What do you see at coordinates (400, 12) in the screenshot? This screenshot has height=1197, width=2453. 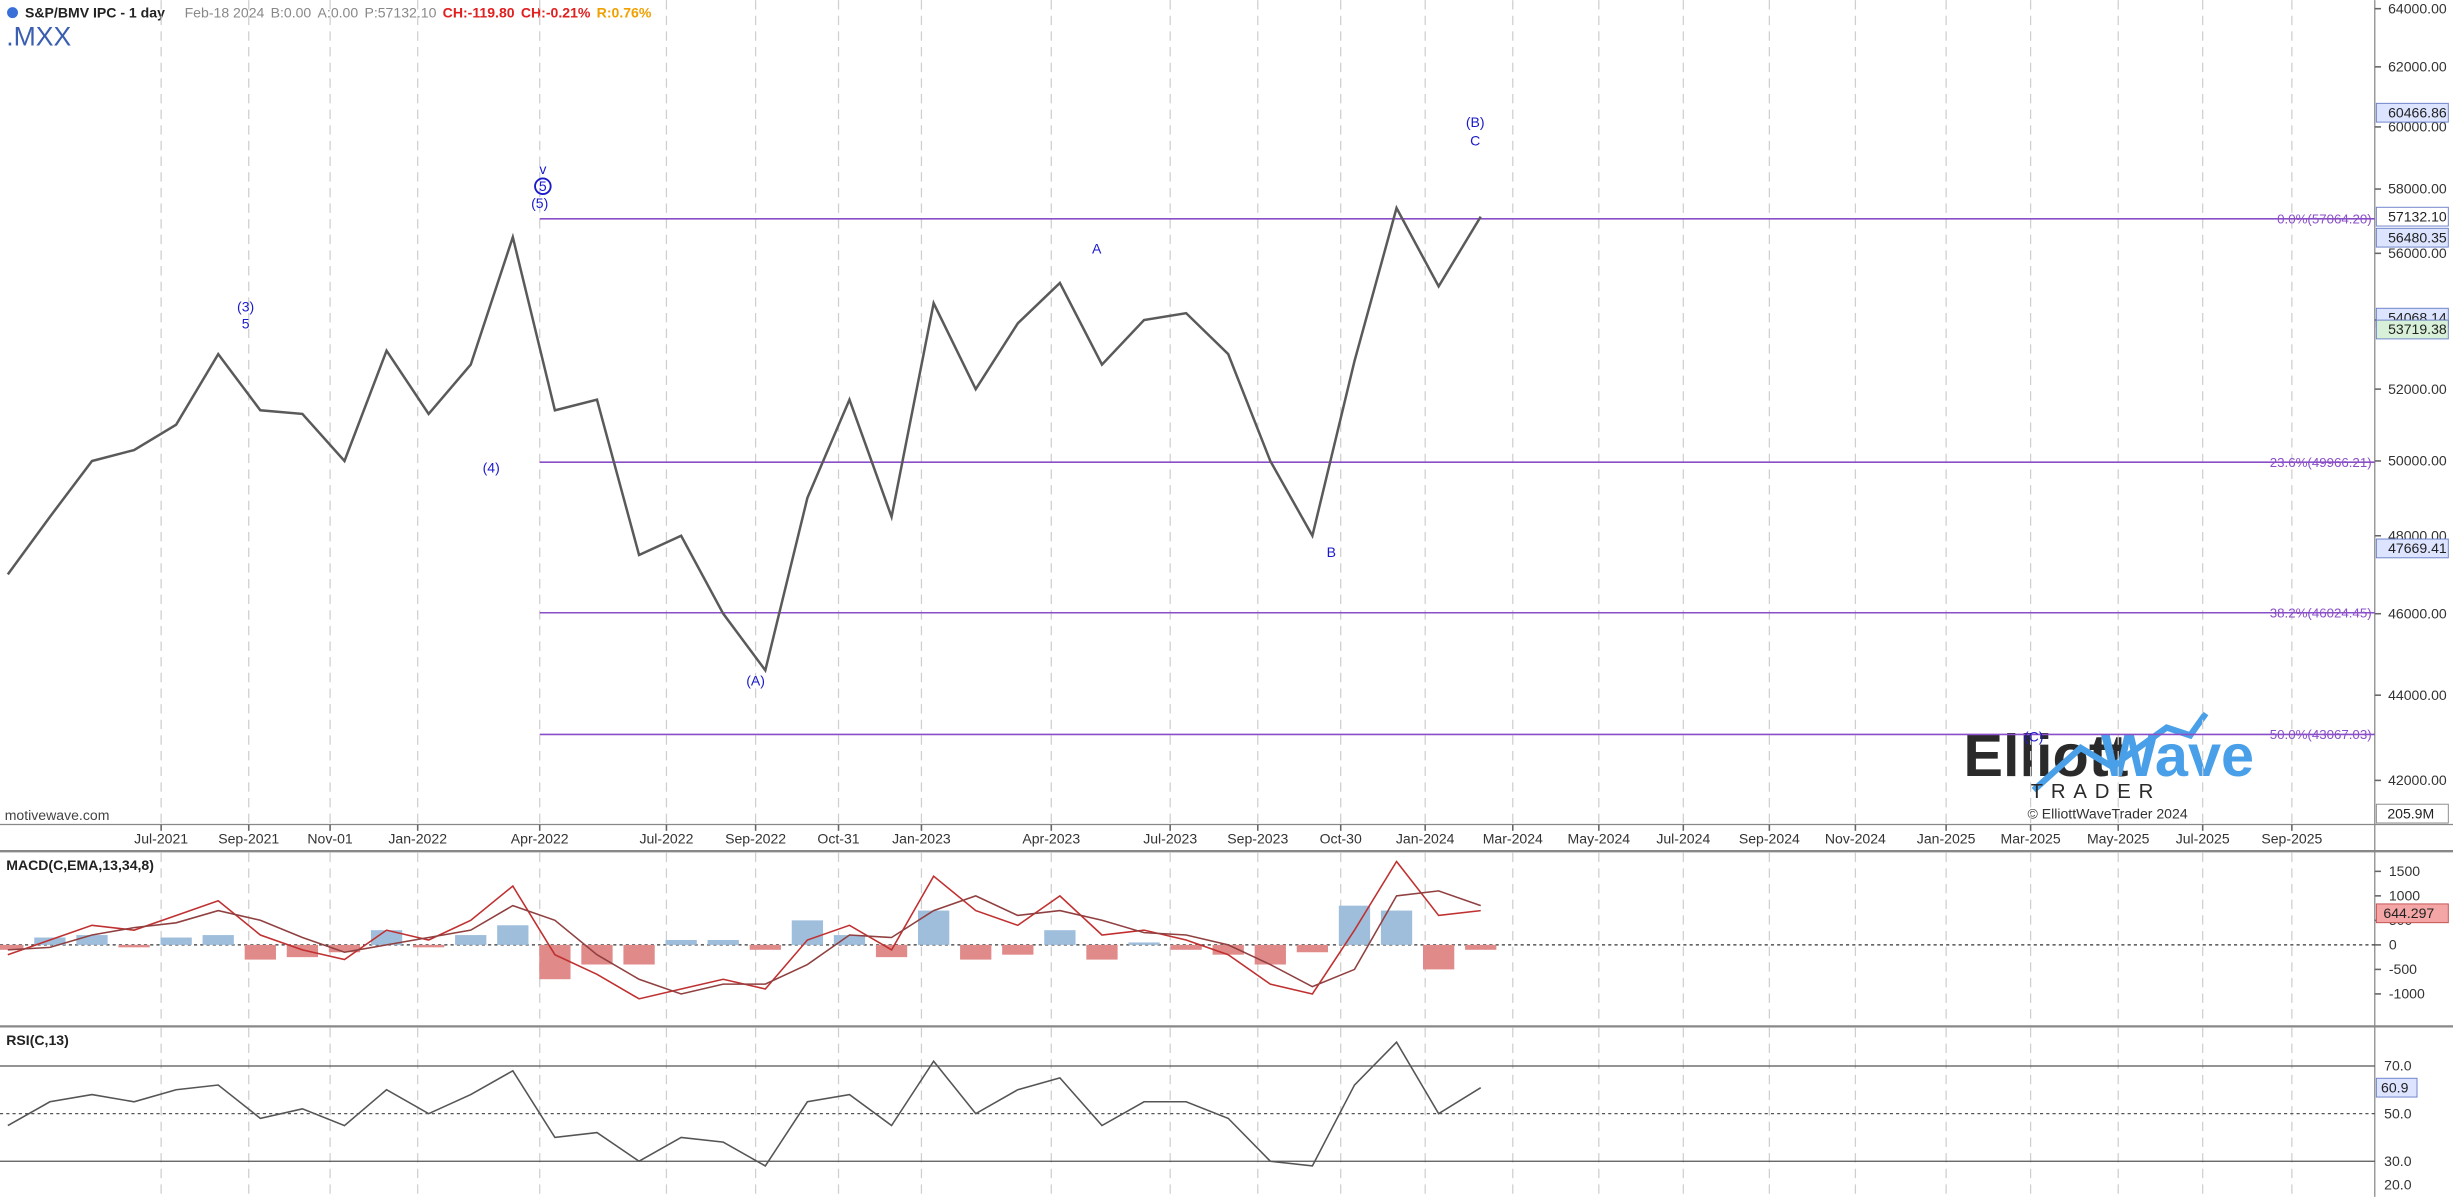 I see `quote-item: P:57132.10` at bounding box center [400, 12].